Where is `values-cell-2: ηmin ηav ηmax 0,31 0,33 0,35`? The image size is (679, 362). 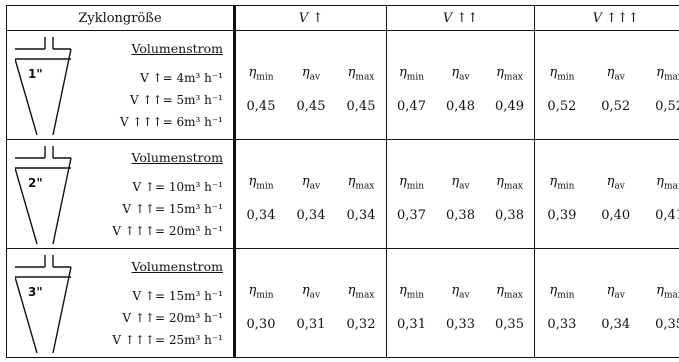
values-cell-2: ηmin ηav ηmax 0,31 0,33 0,35 is located at coordinates (460, 303).